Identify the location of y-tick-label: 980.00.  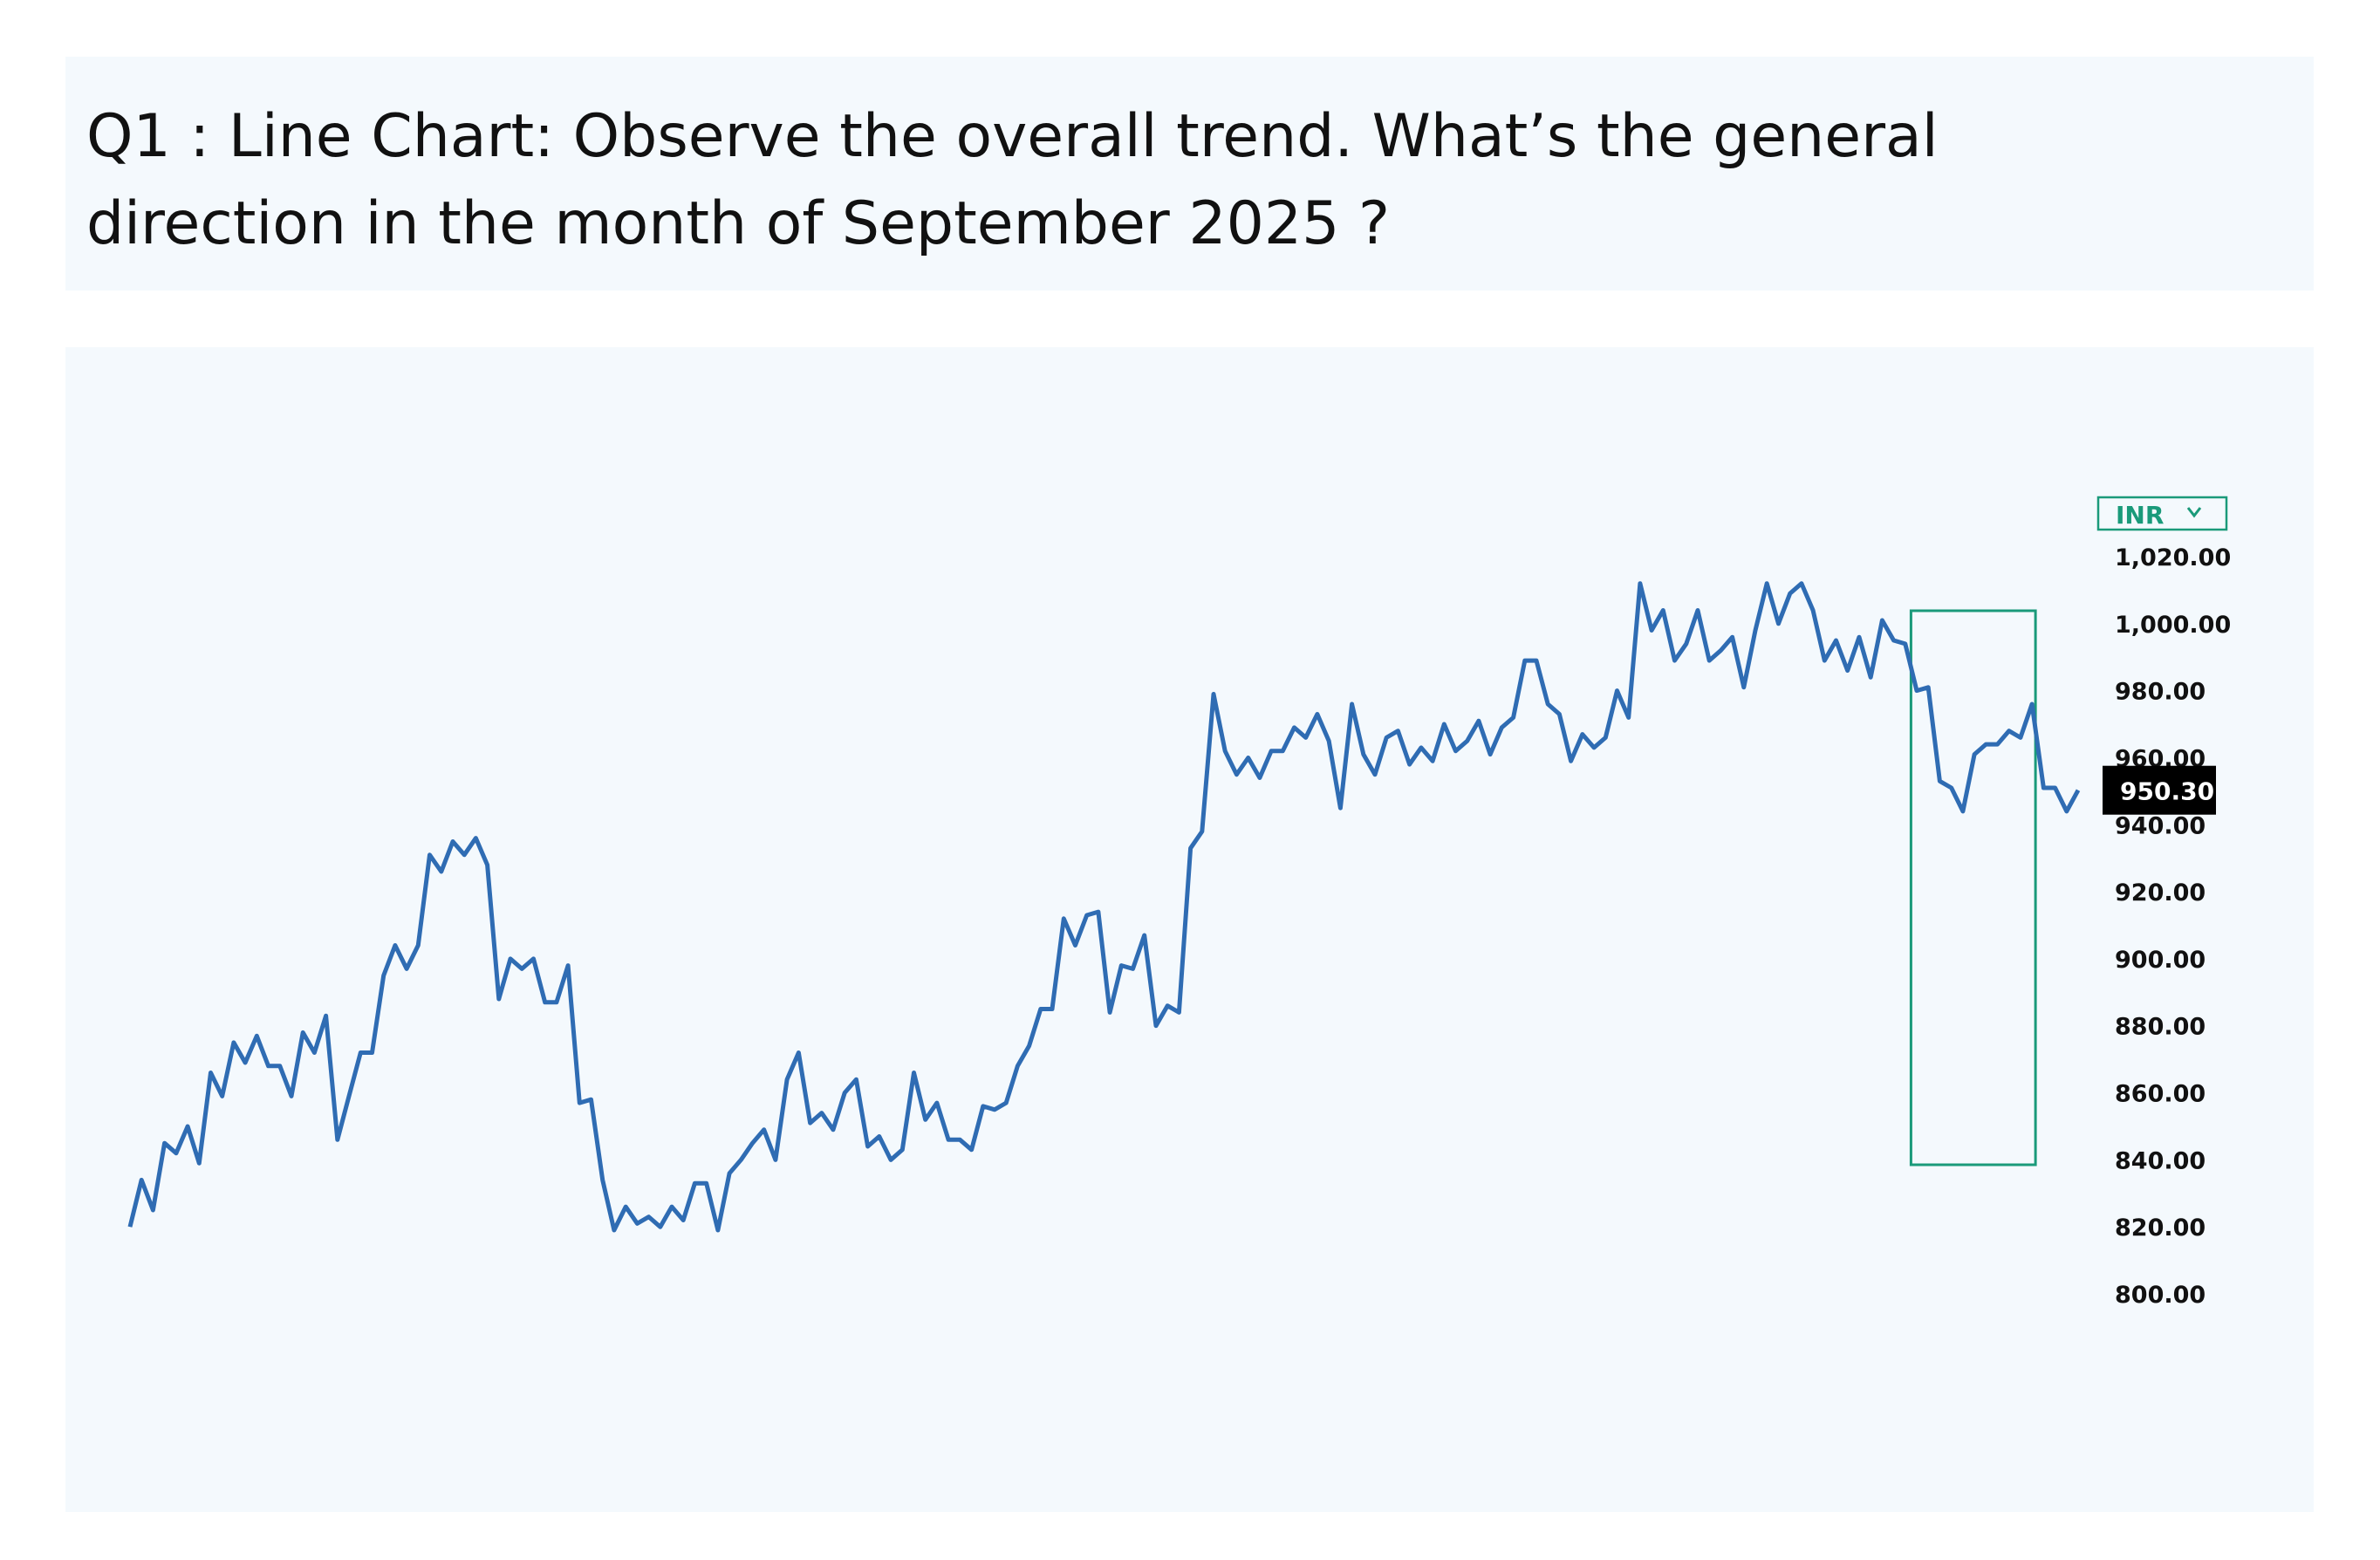
(2160, 692).